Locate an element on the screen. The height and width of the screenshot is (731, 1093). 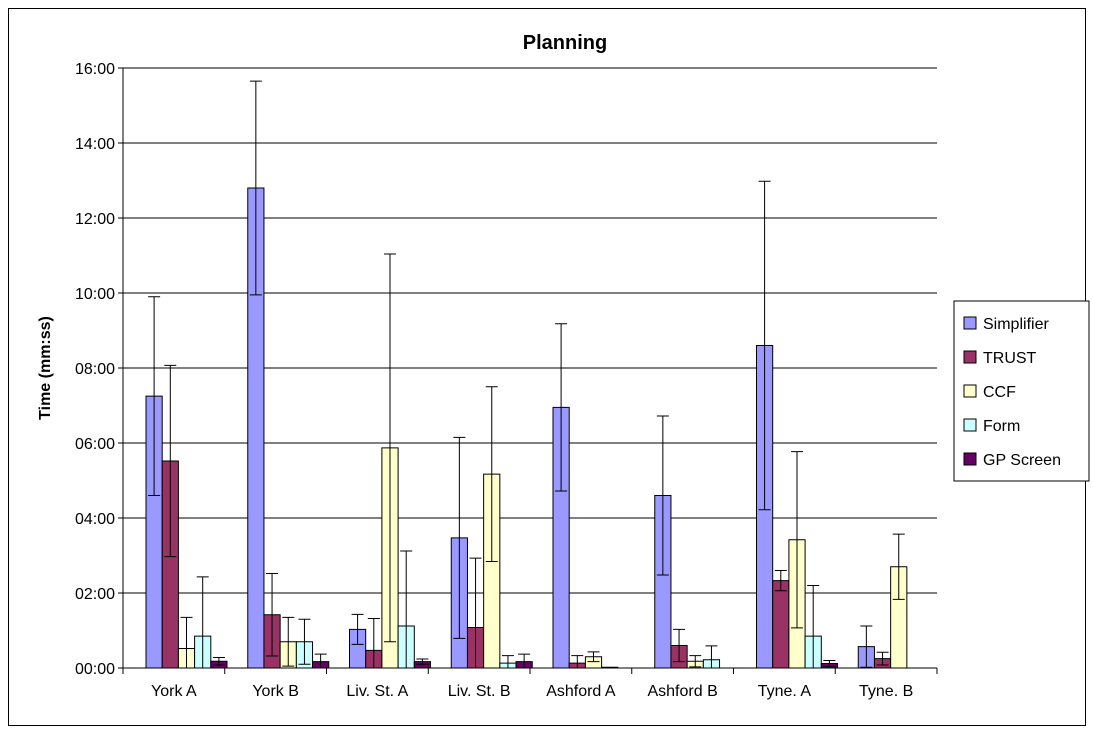
y-tick-label: 10:00 is located at coordinates (95, 294).